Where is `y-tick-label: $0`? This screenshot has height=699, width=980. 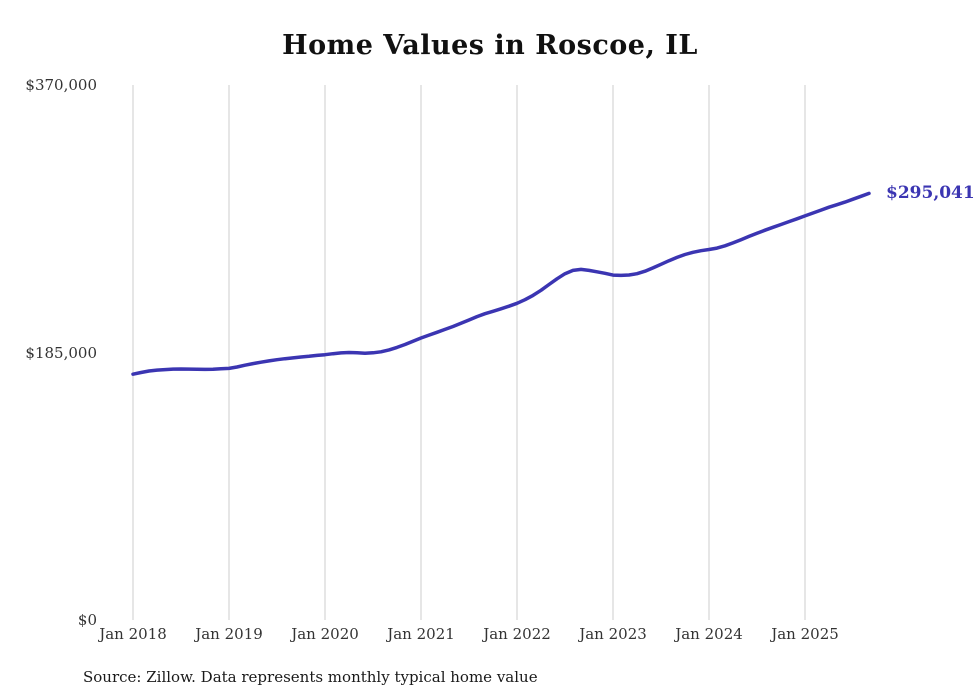
y-tick-label: $0 is located at coordinates (87, 620).